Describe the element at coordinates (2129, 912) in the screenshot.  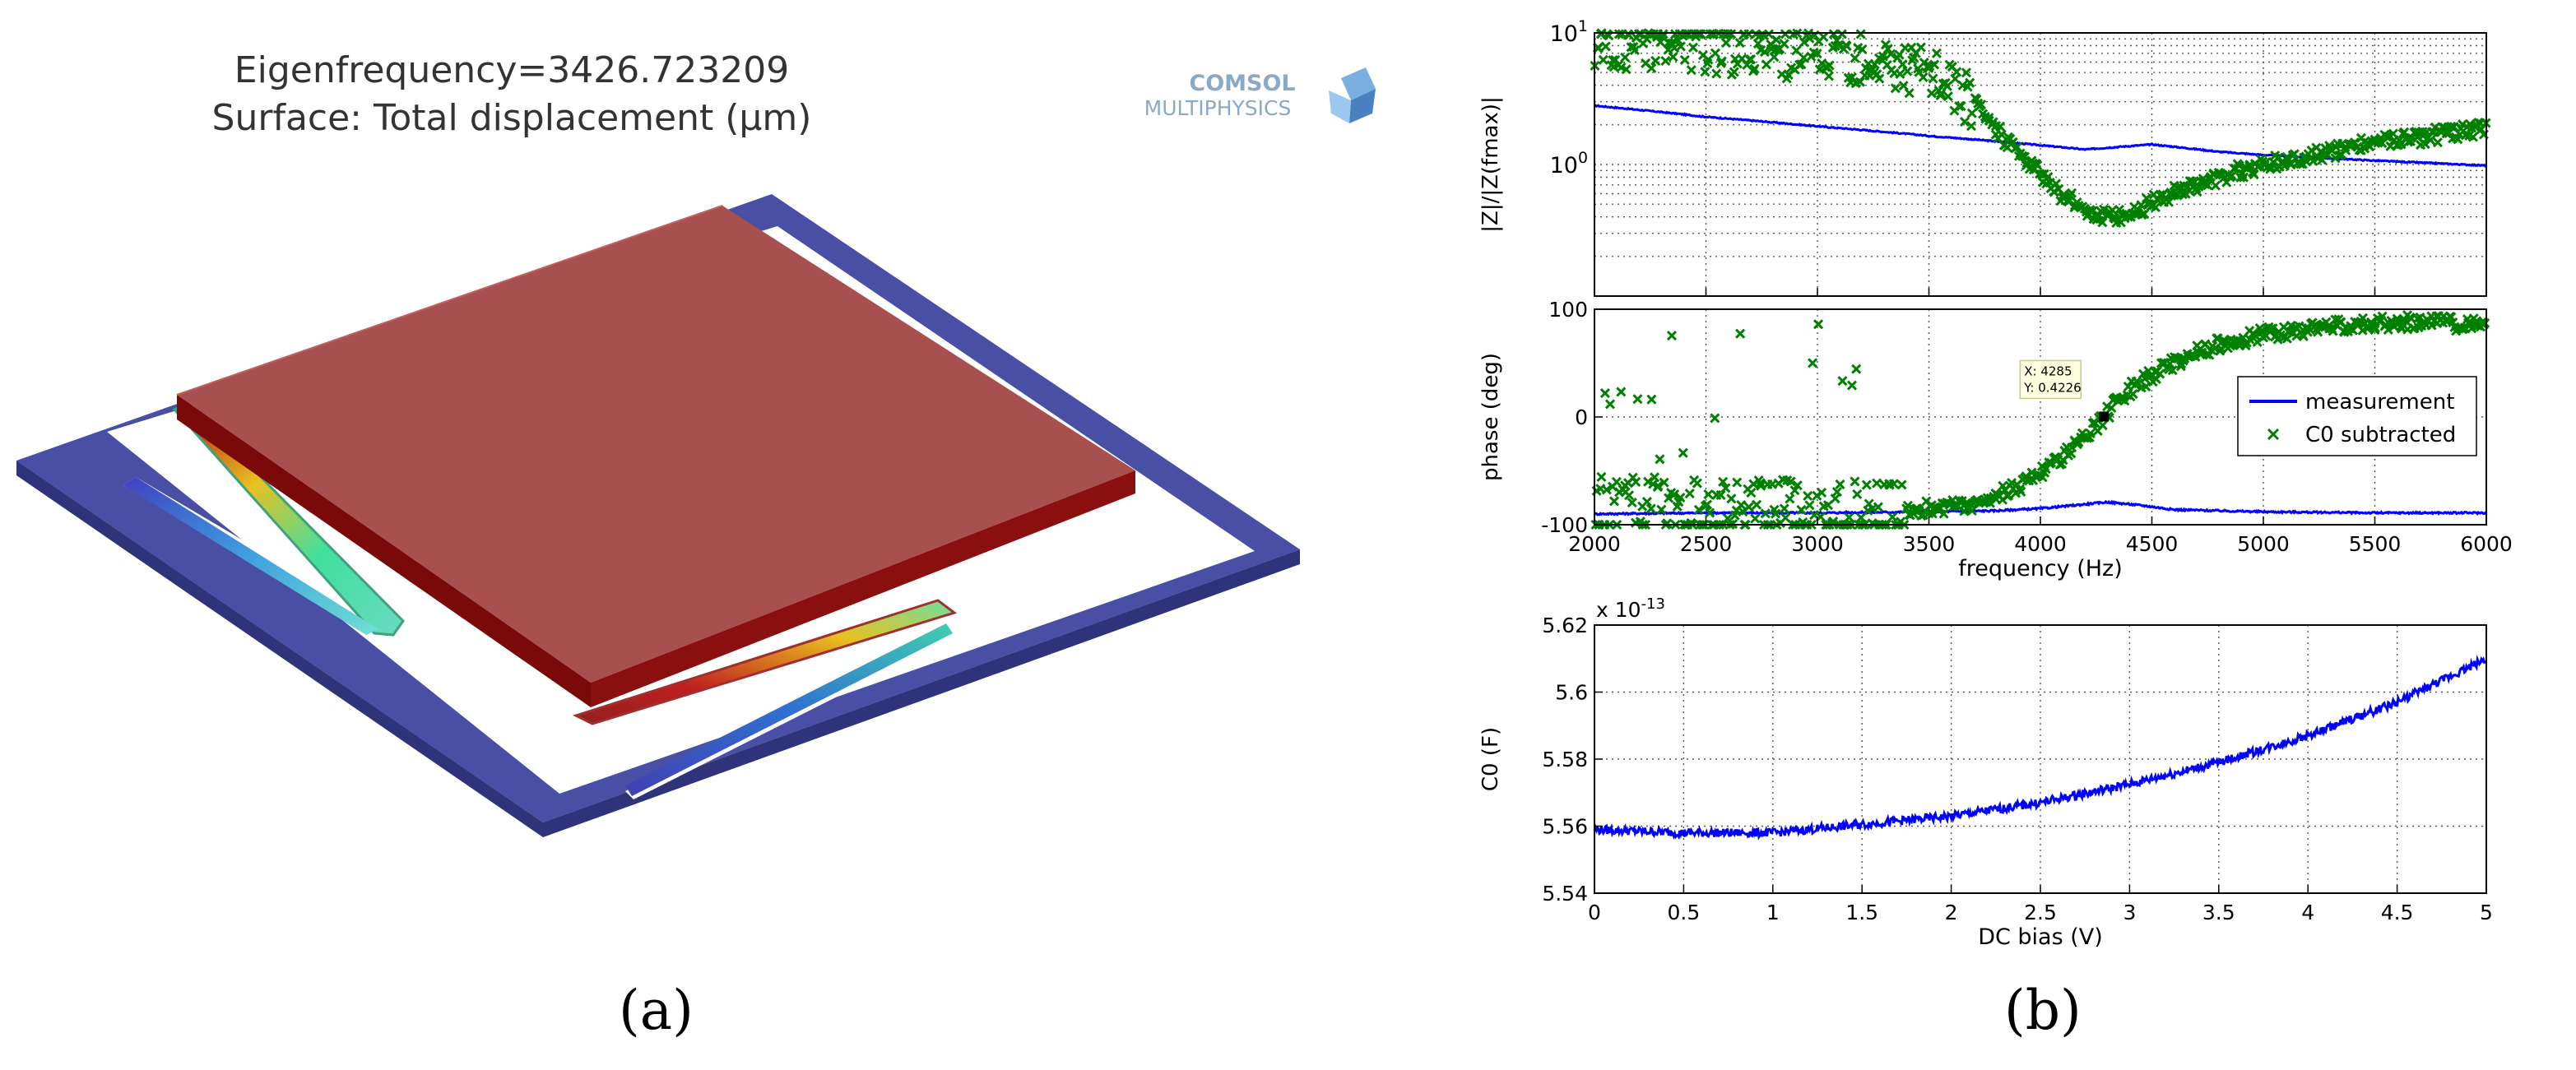
I see `x-tick-label: 3` at that location.